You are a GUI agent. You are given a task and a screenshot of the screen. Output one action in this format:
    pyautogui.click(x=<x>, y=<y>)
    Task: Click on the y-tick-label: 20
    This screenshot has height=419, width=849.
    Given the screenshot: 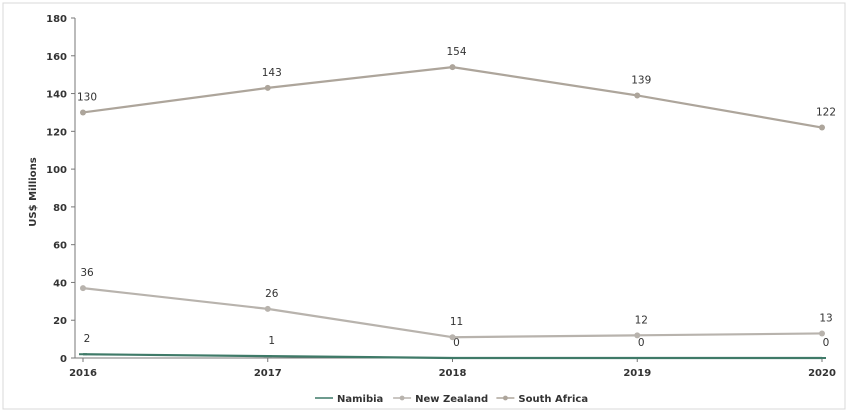 What is the action you would take?
    pyautogui.click(x=60, y=321)
    